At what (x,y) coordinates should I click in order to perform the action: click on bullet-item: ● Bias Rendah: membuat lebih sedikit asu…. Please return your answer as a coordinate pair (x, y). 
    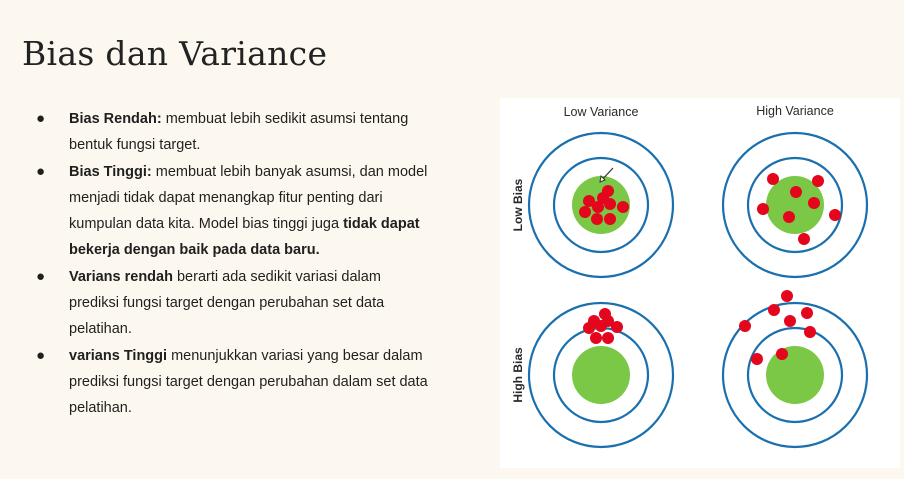
    Looking at the image, I should click on (233, 132).